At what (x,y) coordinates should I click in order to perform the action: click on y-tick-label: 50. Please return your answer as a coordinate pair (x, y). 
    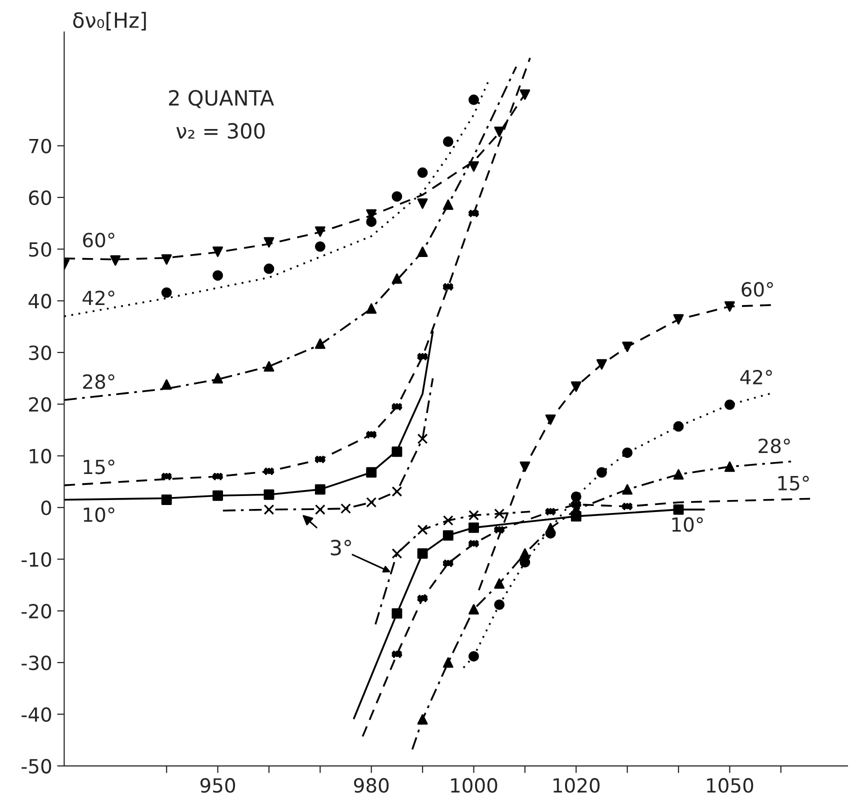
    Looking at the image, I should click on (40, 249).